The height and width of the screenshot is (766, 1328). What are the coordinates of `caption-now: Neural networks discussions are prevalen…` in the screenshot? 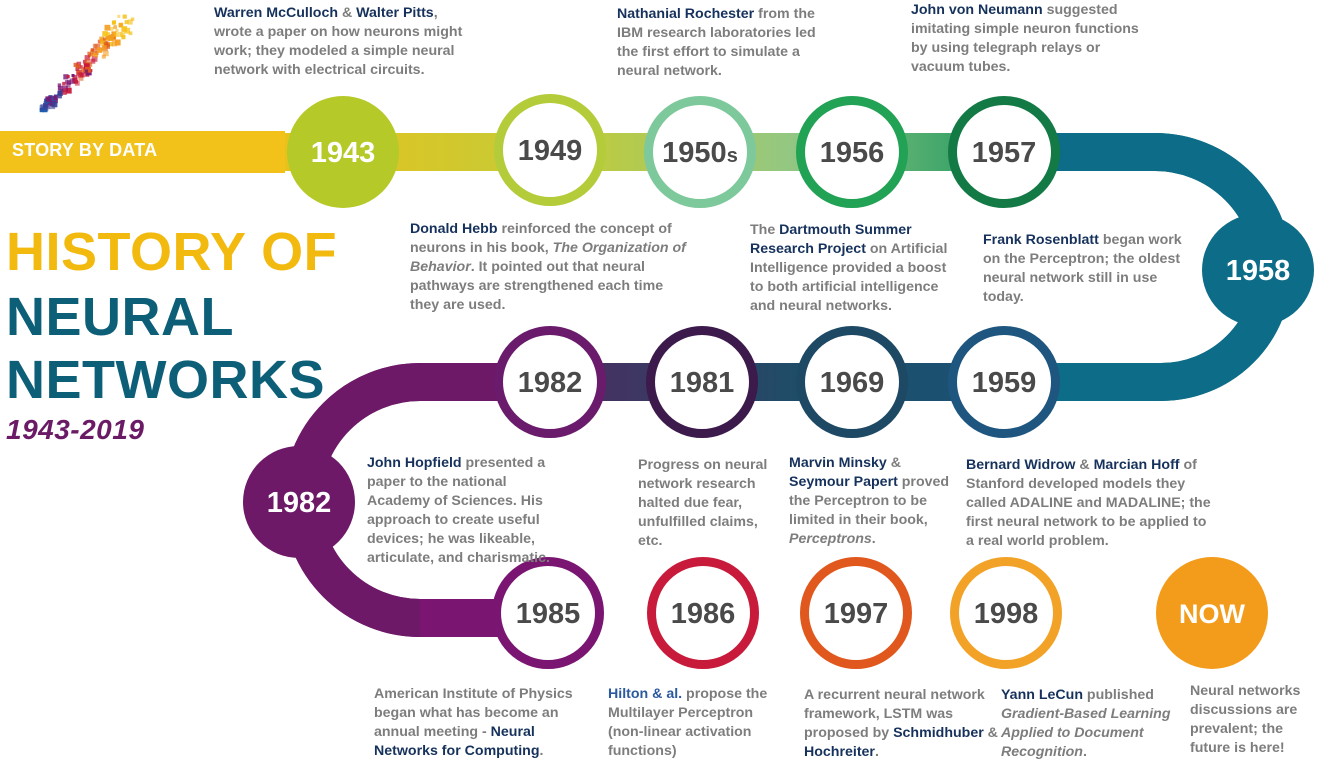 It's located at (1245, 719).